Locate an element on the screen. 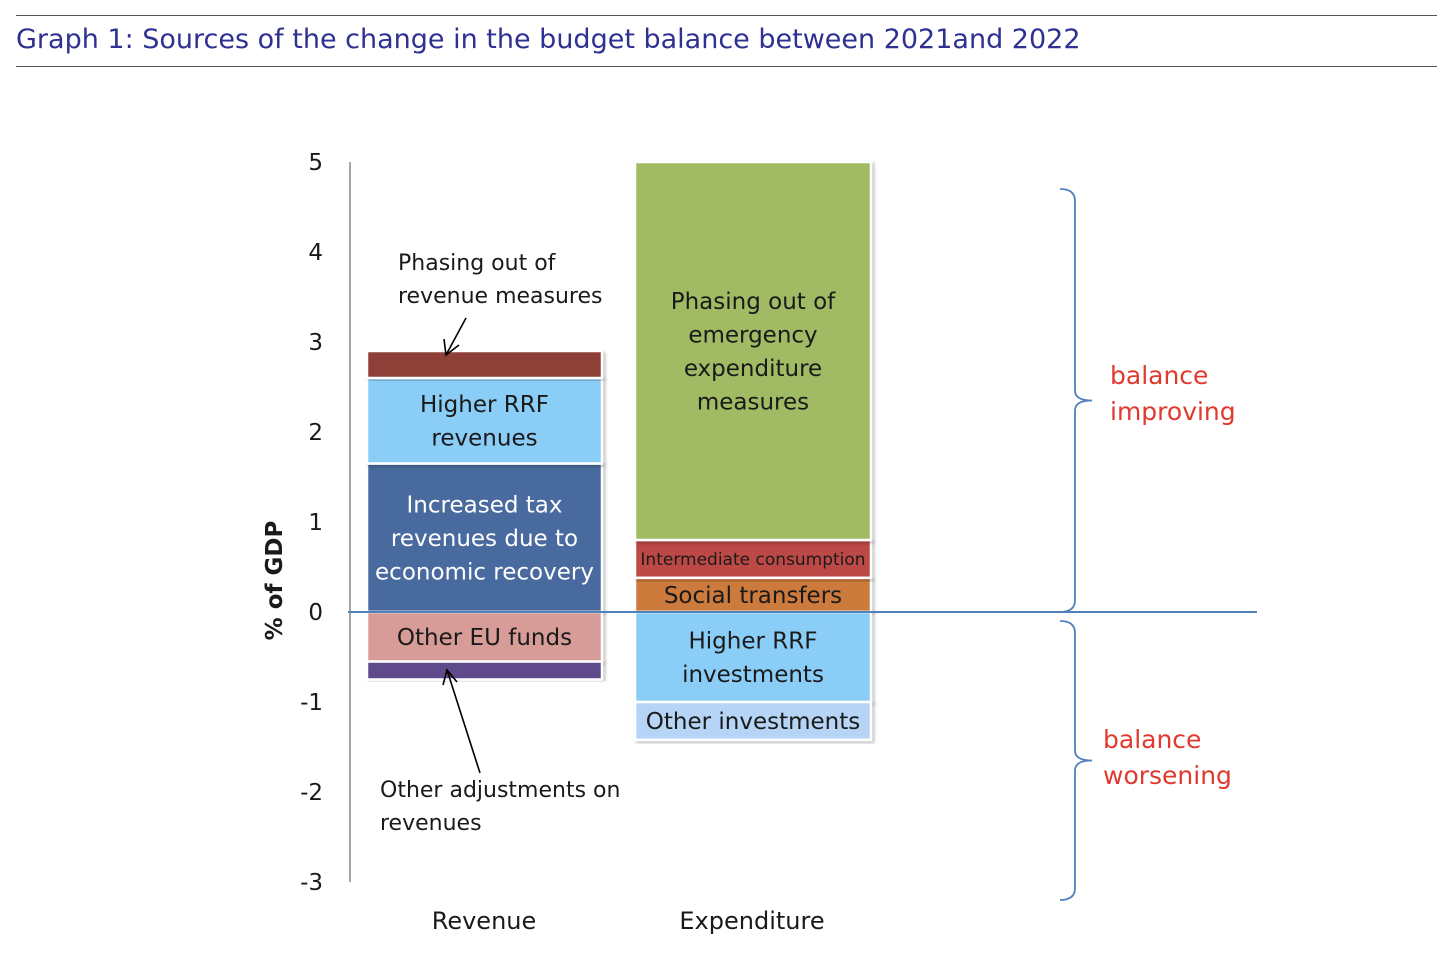 This screenshot has height=979, width=1456. y-tick-label: 5 is located at coordinates (315, 163).